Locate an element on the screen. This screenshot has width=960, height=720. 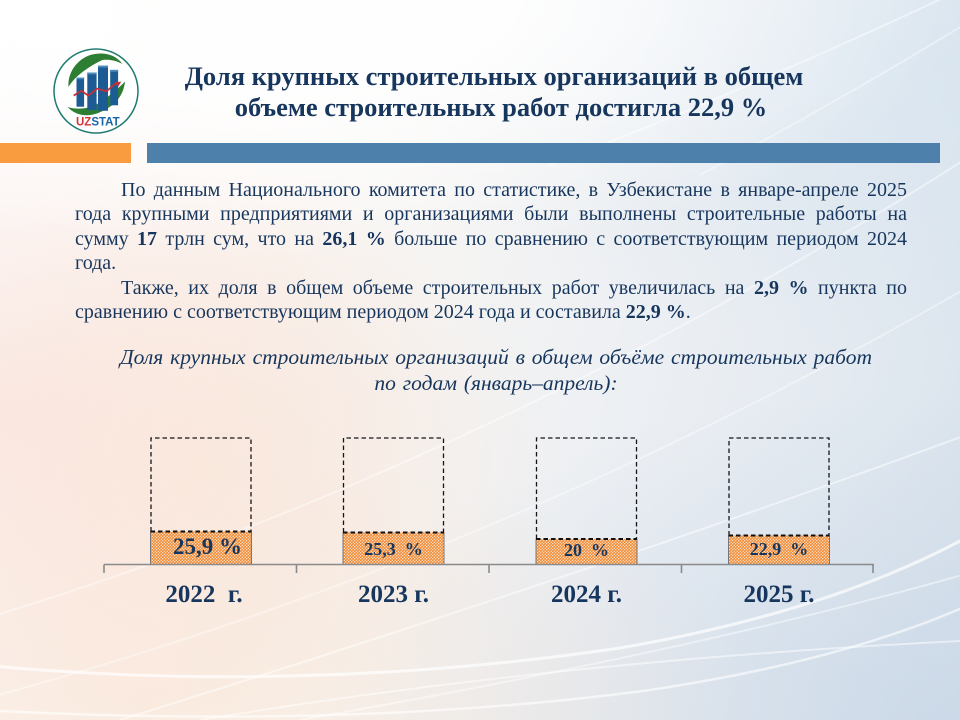
svg-text: UZSTAT is located at coordinates (98, 122).